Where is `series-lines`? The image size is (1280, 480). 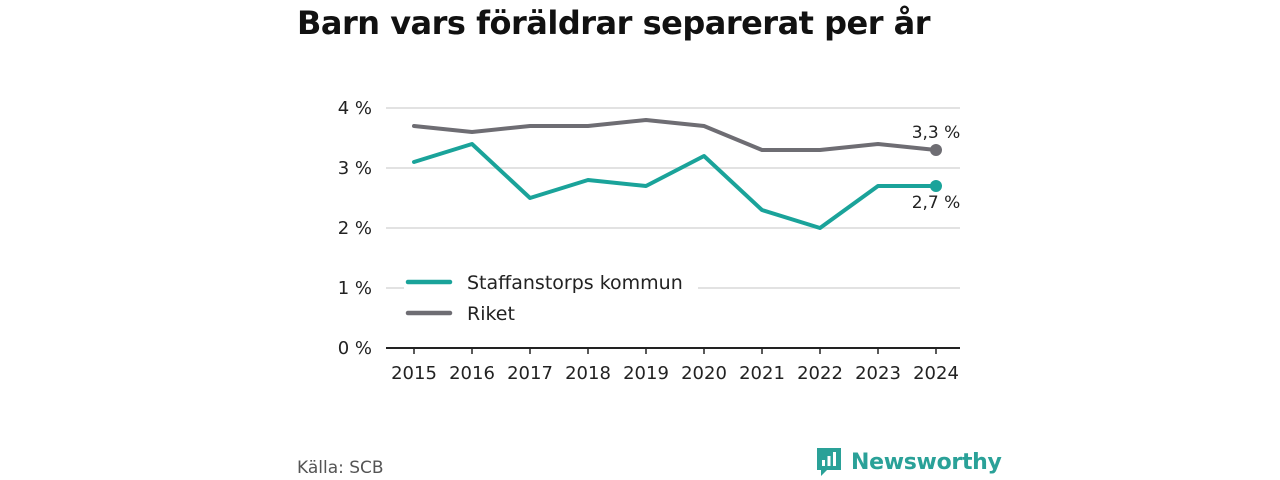 series-lines is located at coordinates (677, 174).